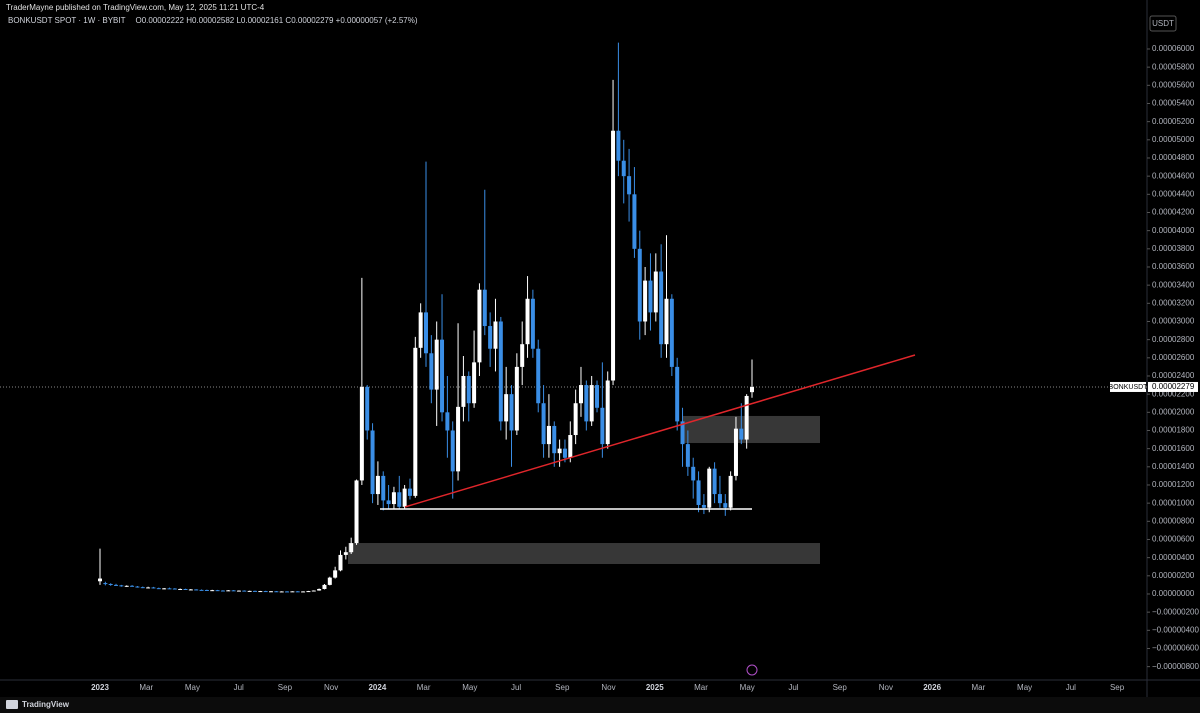 The width and height of the screenshot is (1200, 713). Describe the element at coordinates (1173, 357) in the screenshot. I see `y-tick-label: 0.00002600` at that location.